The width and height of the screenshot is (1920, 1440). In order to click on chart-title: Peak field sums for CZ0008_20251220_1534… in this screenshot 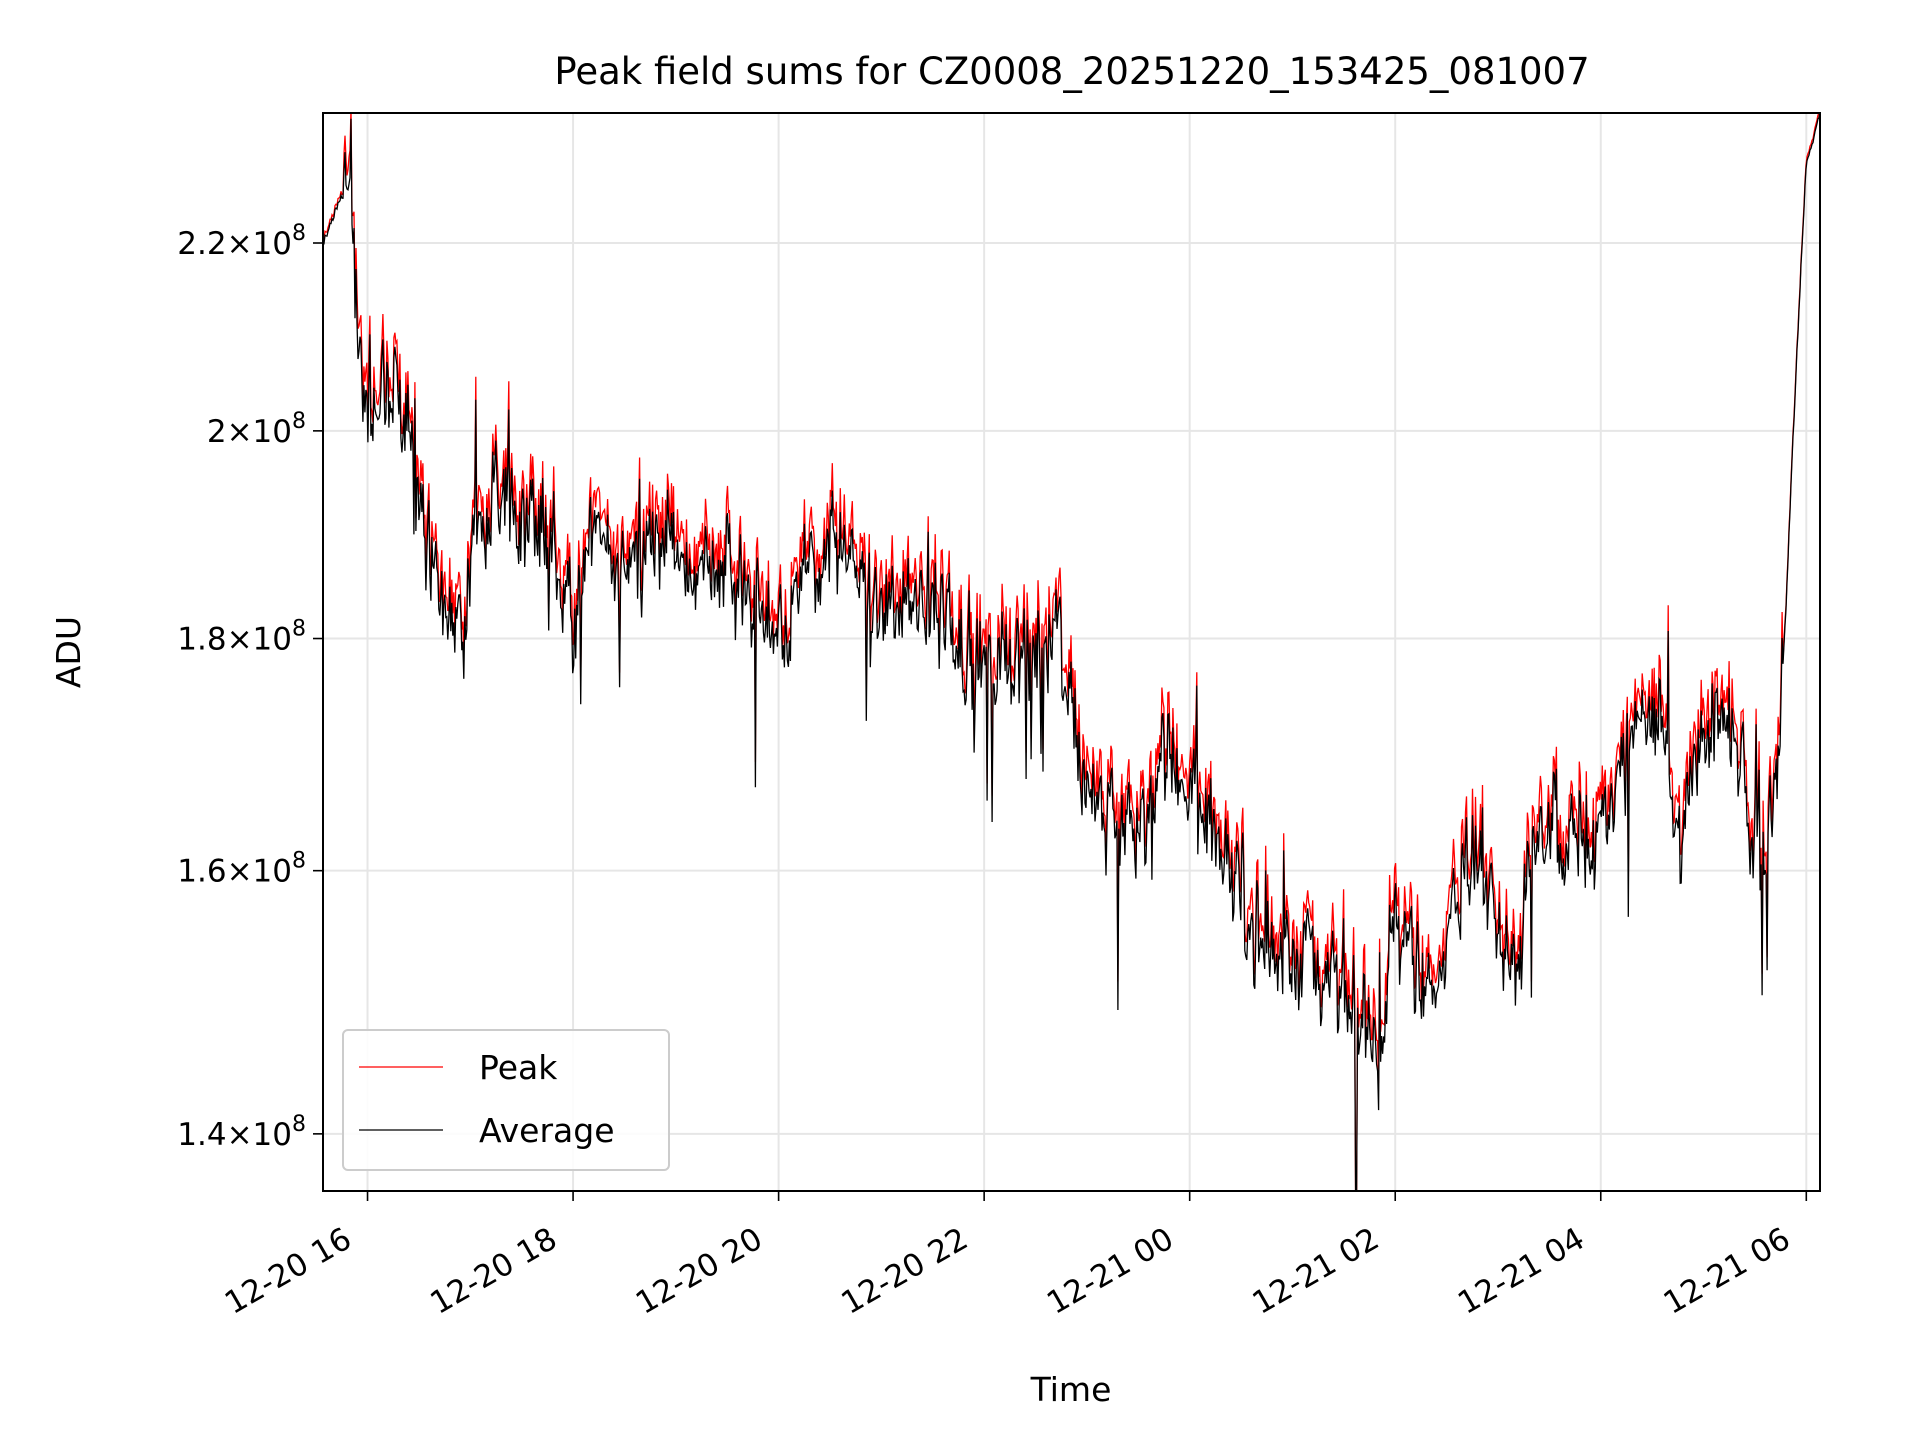, I will do `click(1071, 71)`.